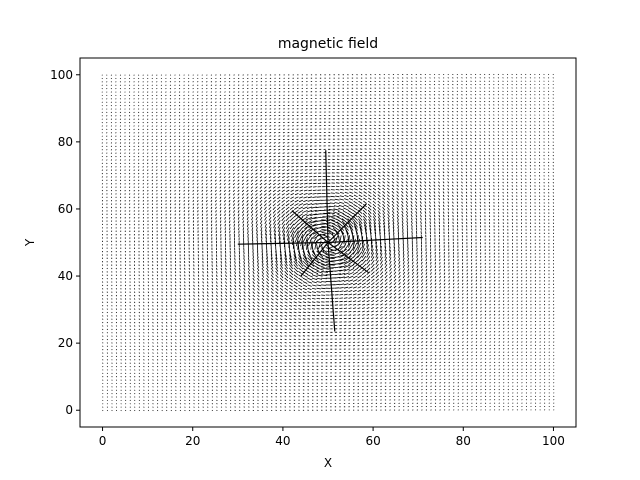  Describe the element at coordinates (103, 441) in the screenshot. I see `x-tick-label: 0` at that location.